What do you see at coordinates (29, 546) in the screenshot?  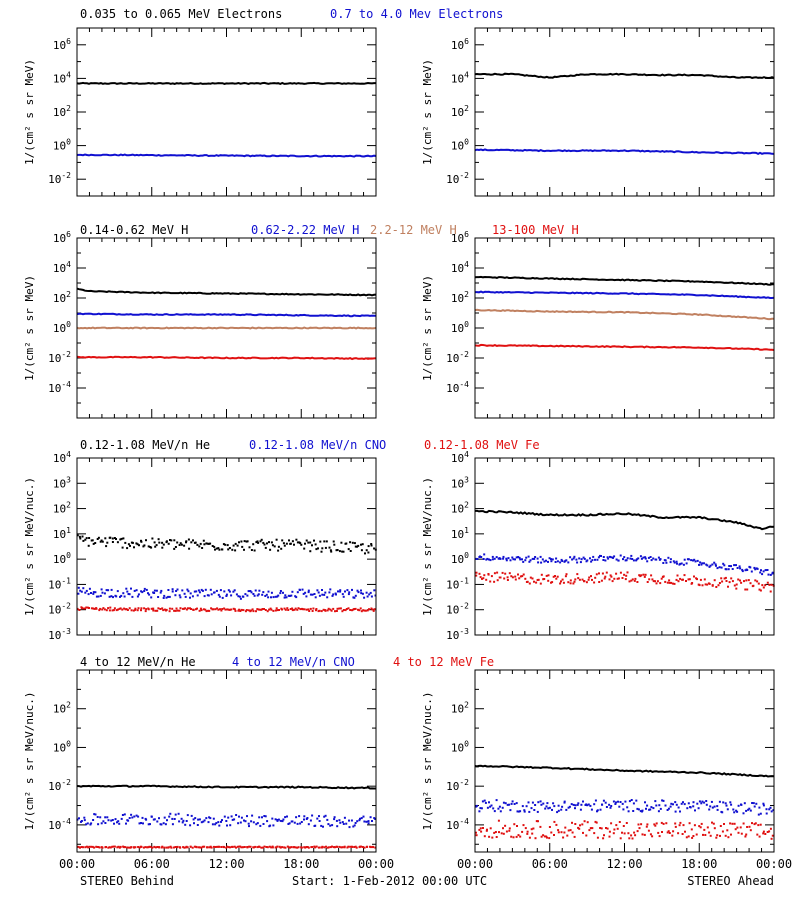 I see `y-axis-label: 1/(cm² s sr MeV/nuc.)` at bounding box center [29, 546].